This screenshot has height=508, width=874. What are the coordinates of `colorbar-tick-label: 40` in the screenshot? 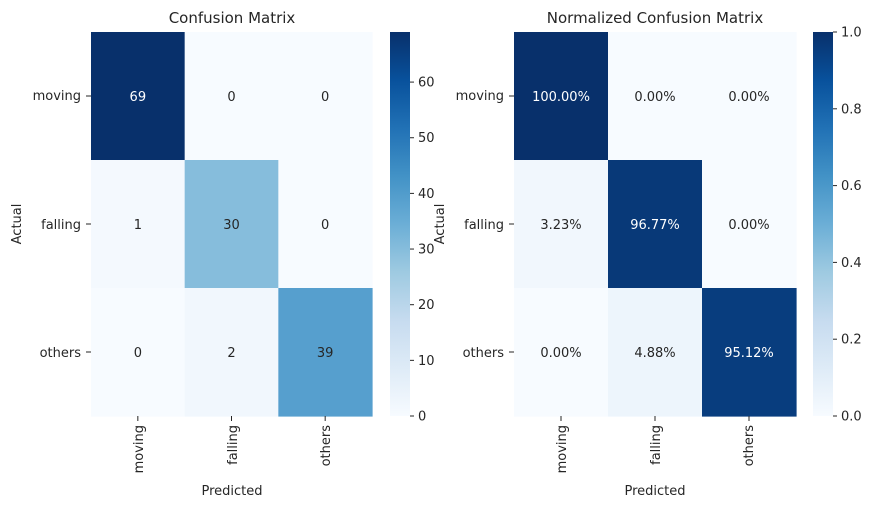 It's located at (426, 194).